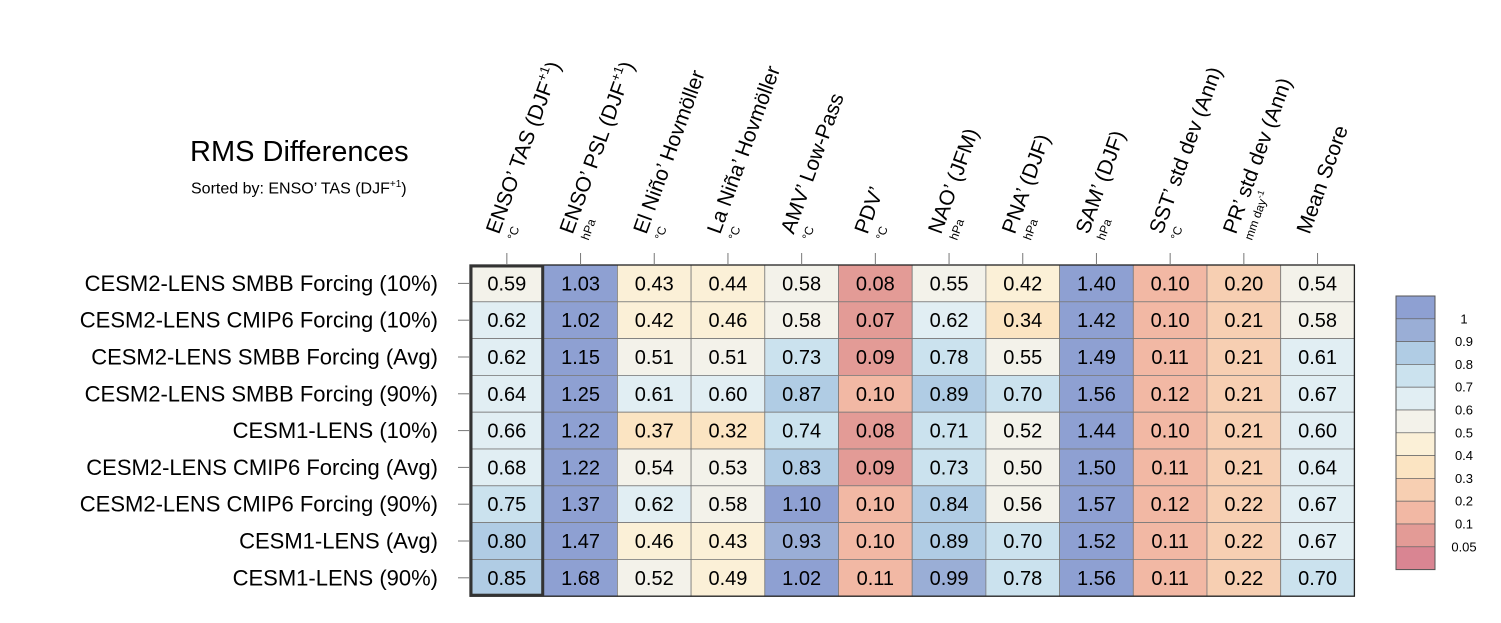  Describe the element at coordinates (727, 395) in the screenshot. I see `cell-value: 0.60` at that location.